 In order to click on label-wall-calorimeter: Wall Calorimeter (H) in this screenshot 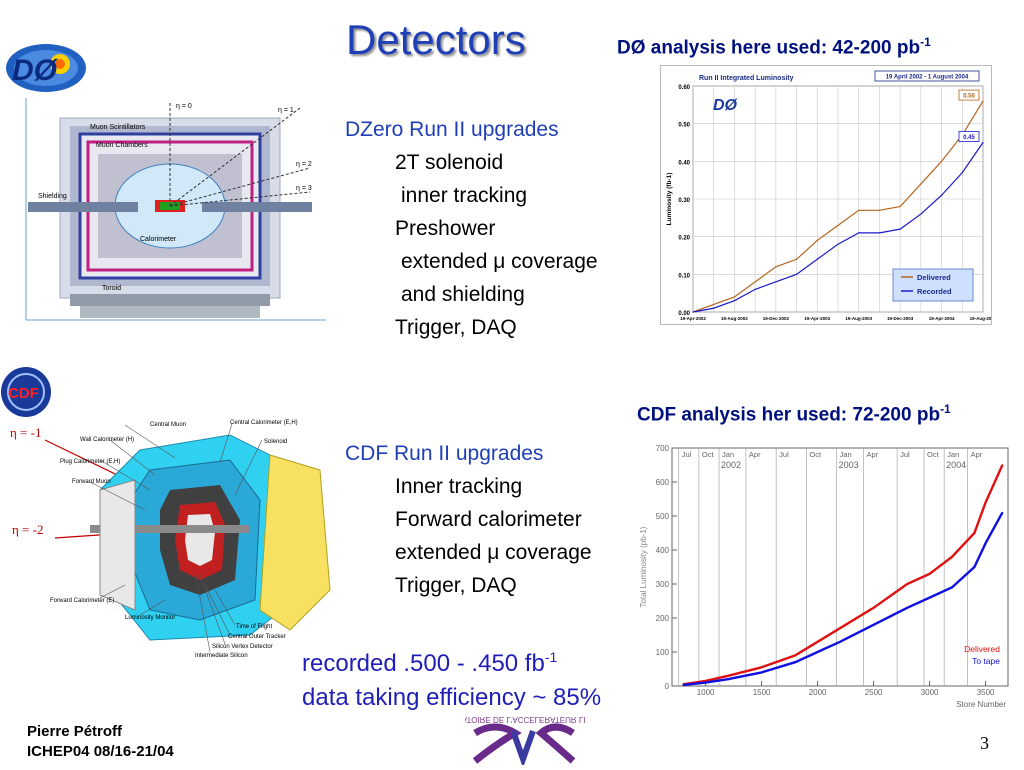, I will do `click(107, 440)`.